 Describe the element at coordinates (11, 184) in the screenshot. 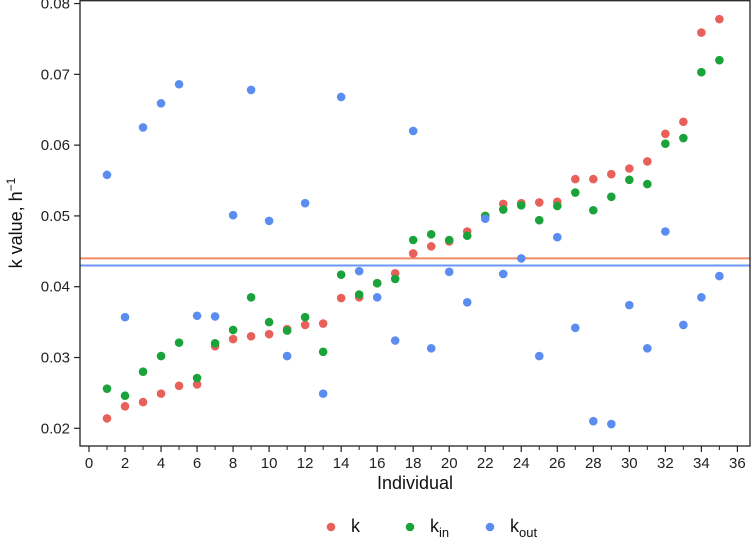

I see `y-axis-title-superscript: −1` at that location.